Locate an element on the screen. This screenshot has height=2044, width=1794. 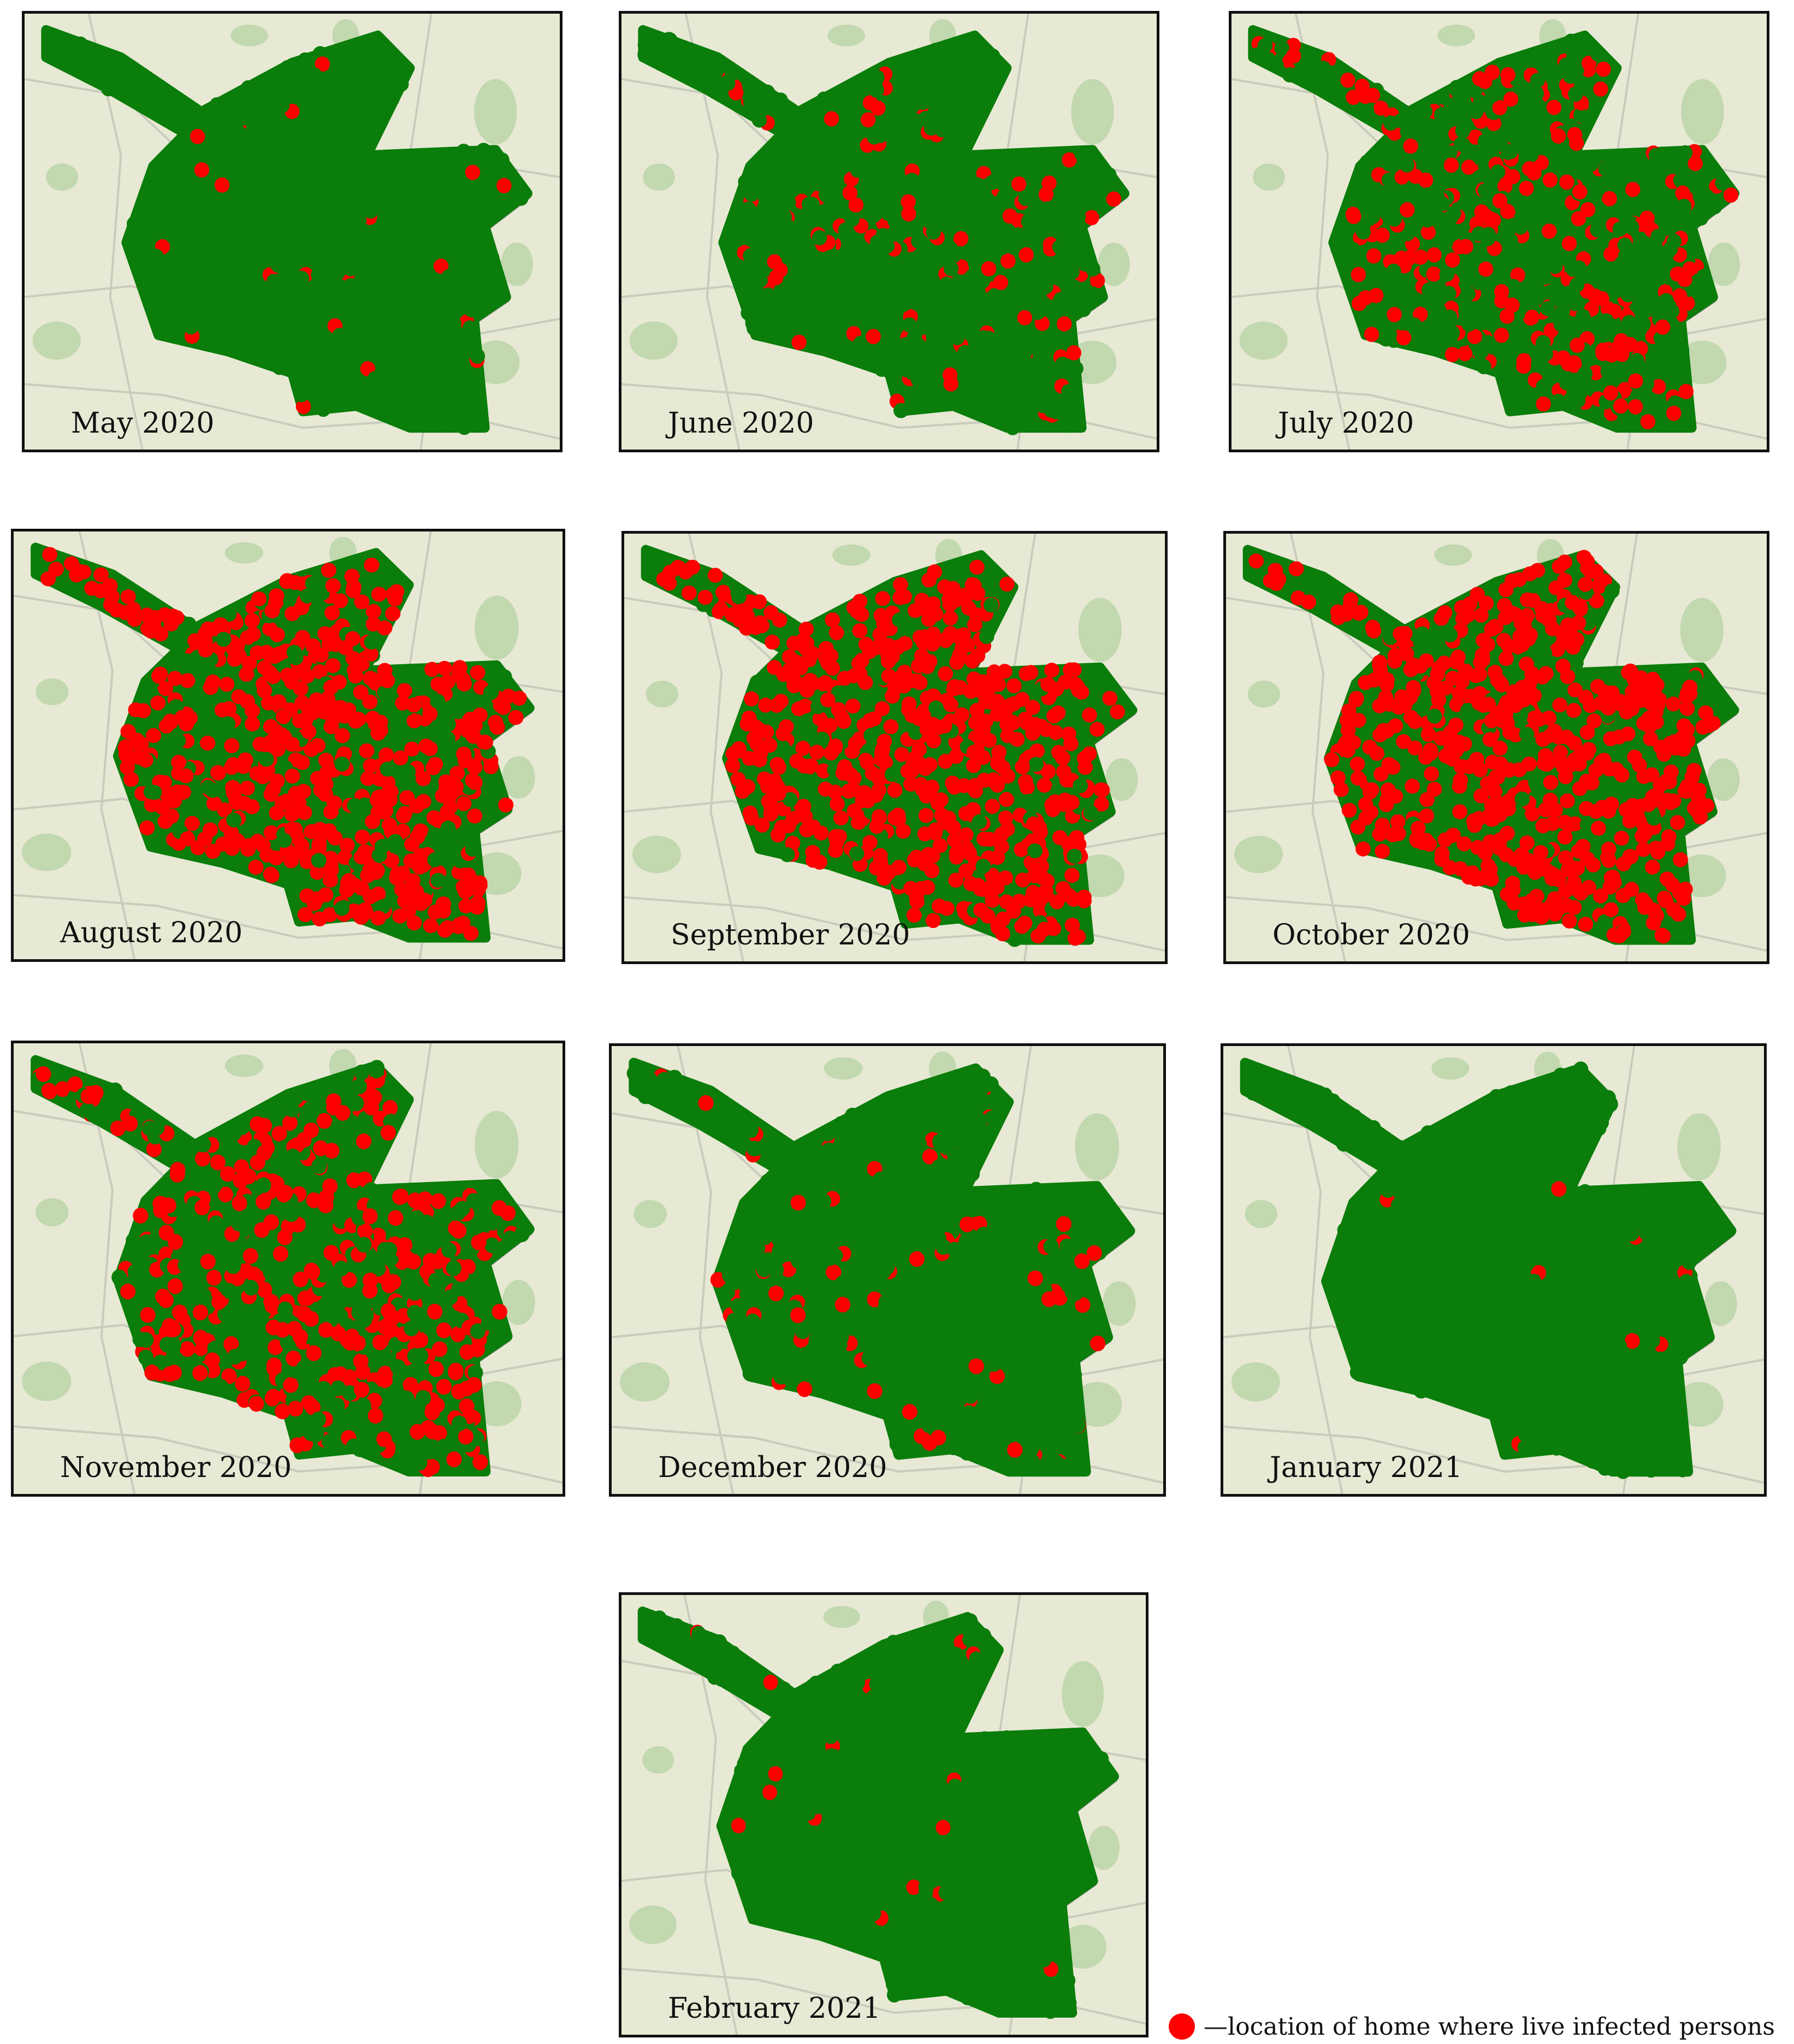
map-panel-september-2020: September 2020 is located at coordinates (894, 747).